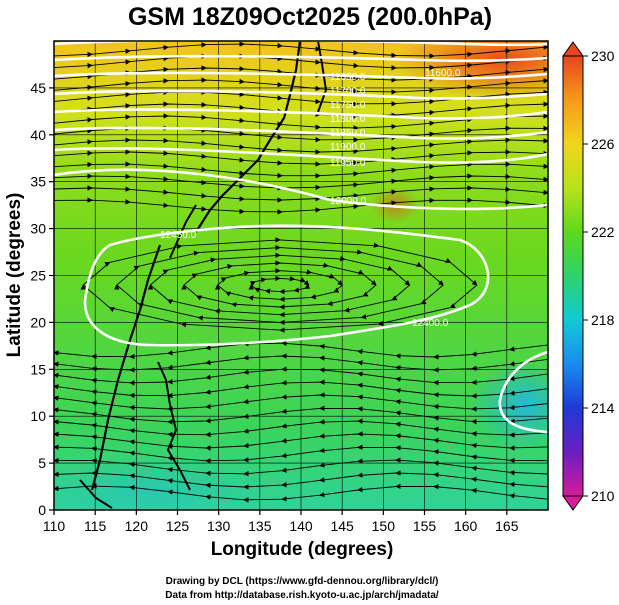 The image size is (619, 605). I want to click on colorbar-tick-label: 210, so click(603, 496).